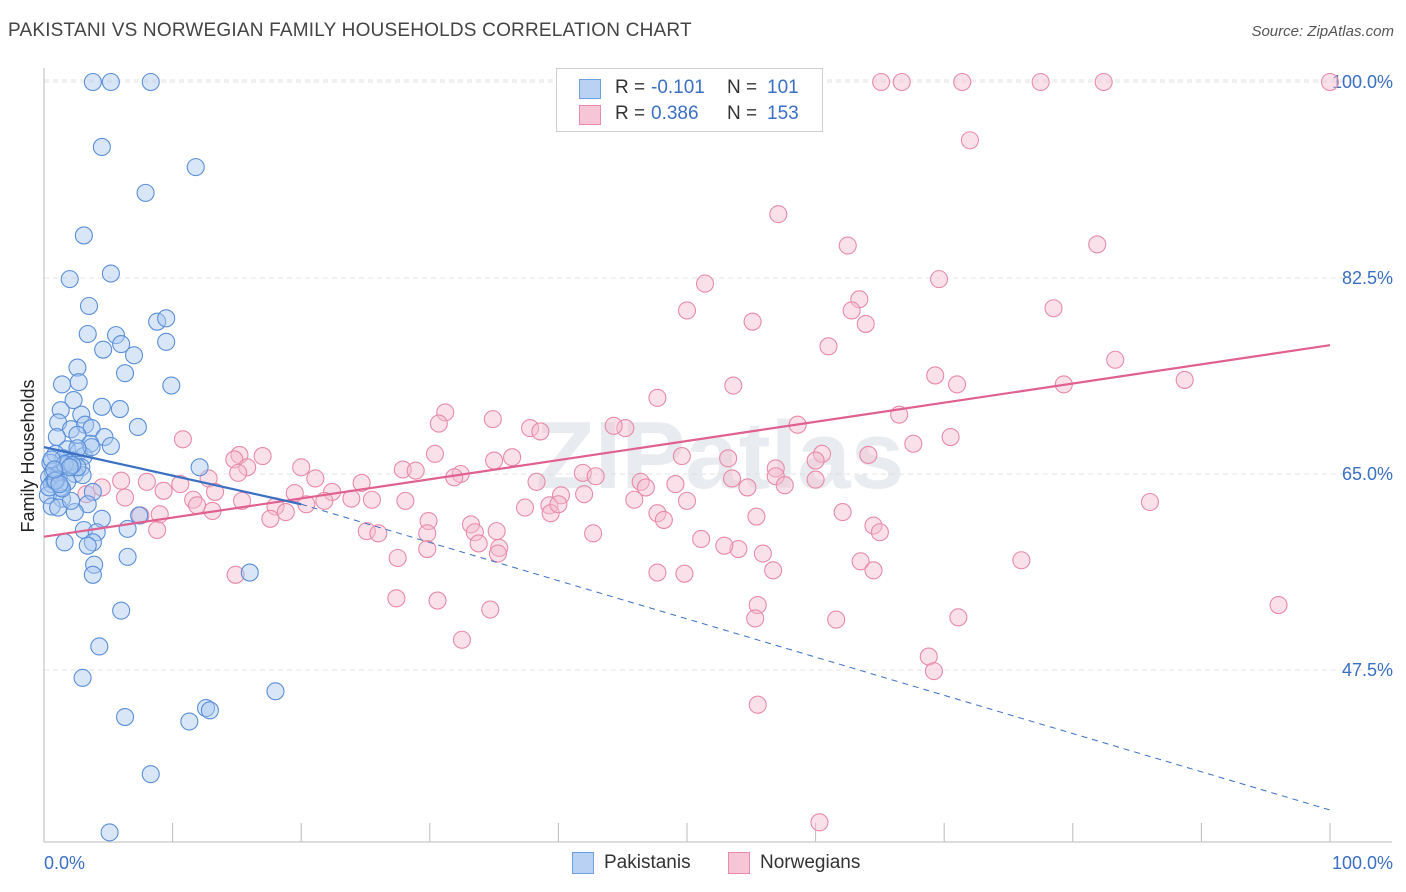 The height and width of the screenshot is (892, 1406). What do you see at coordinates (647, 862) in the screenshot?
I see `bottom-legend-label-pakistanis: Pakistanis` at bounding box center [647, 862].